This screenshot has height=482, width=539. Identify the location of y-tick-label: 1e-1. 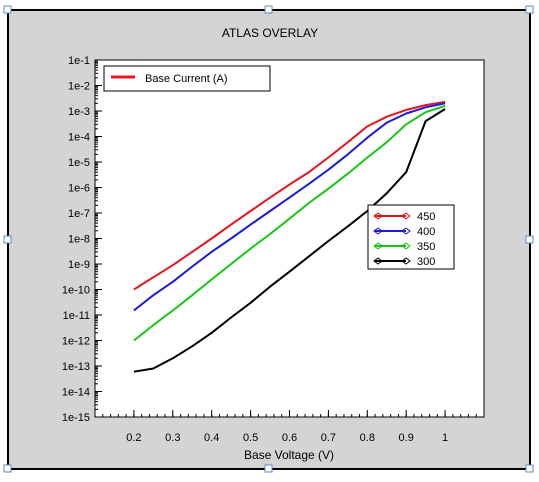
(79, 61).